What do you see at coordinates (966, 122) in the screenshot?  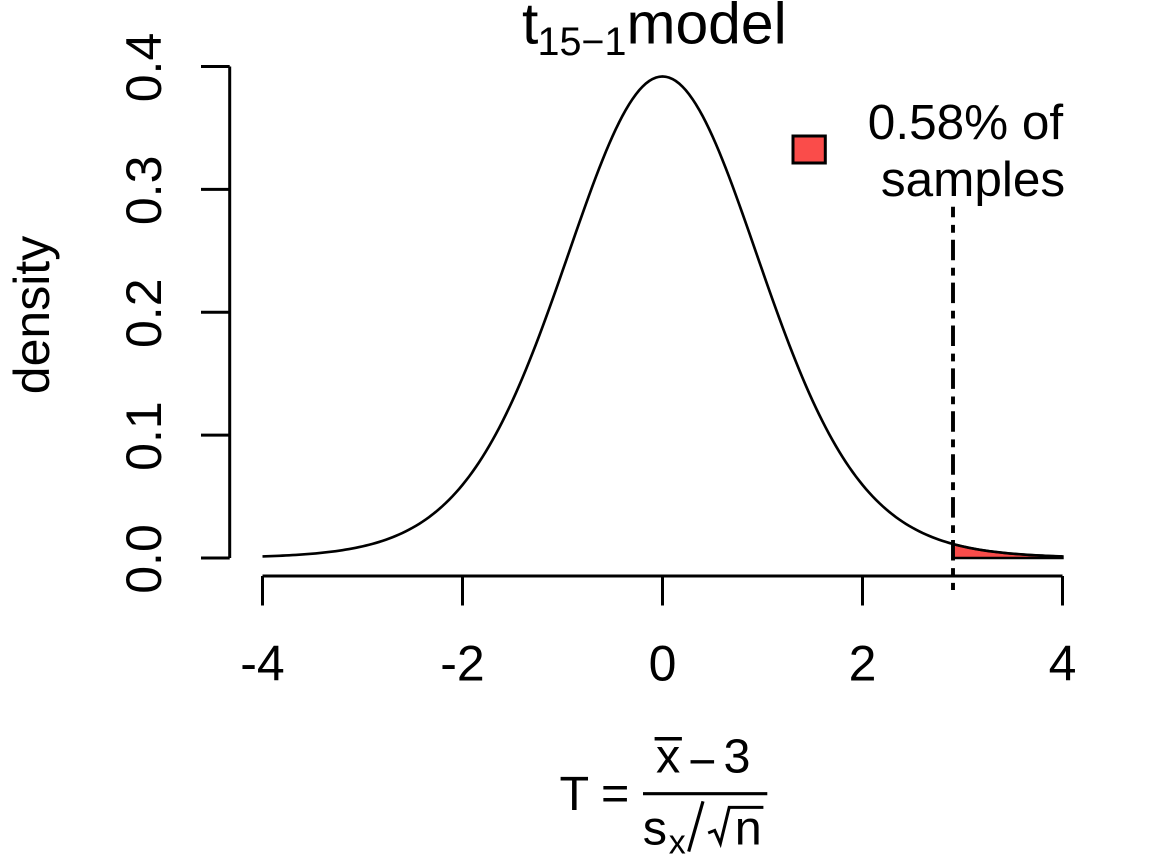 I see `svg-text: 0.58% of` at bounding box center [966, 122].